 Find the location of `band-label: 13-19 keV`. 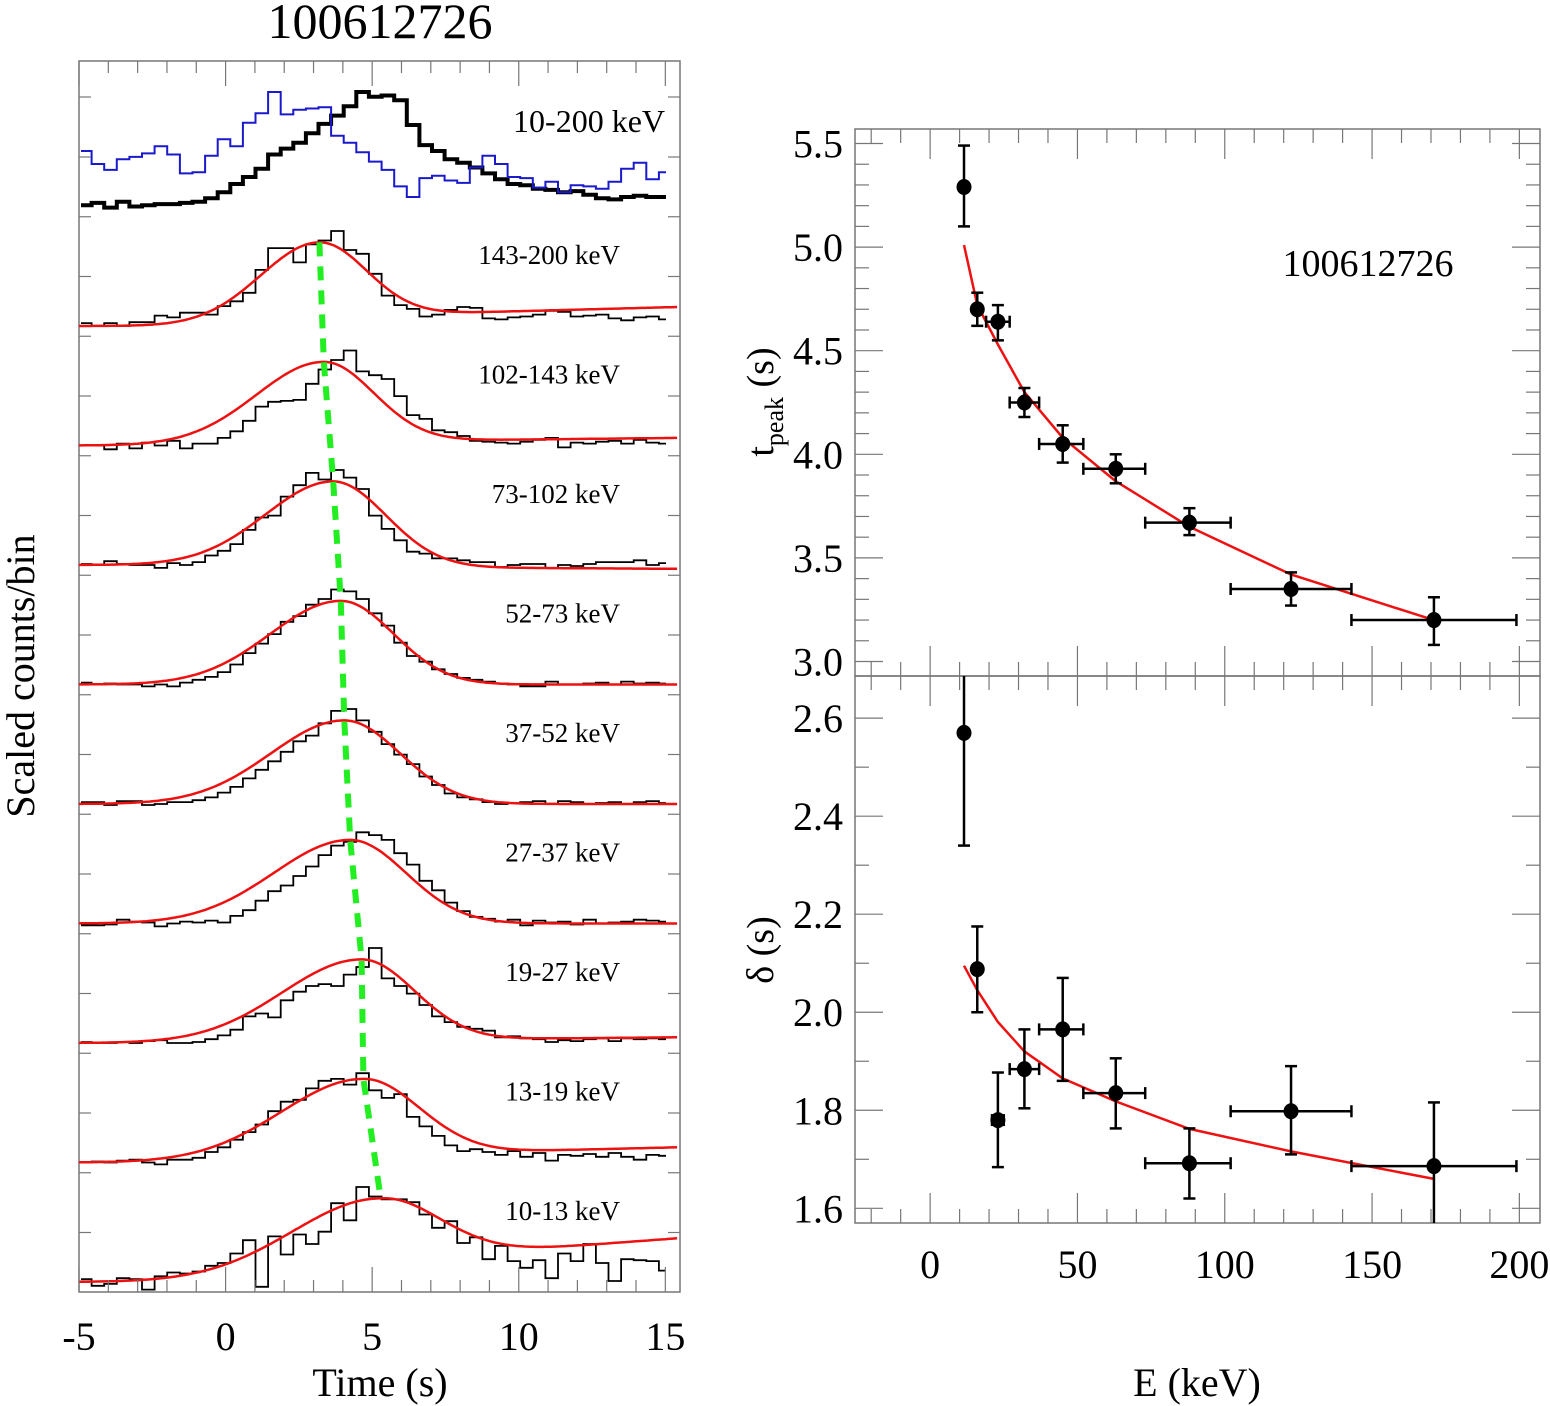

band-label: 13-19 keV is located at coordinates (562, 1092).